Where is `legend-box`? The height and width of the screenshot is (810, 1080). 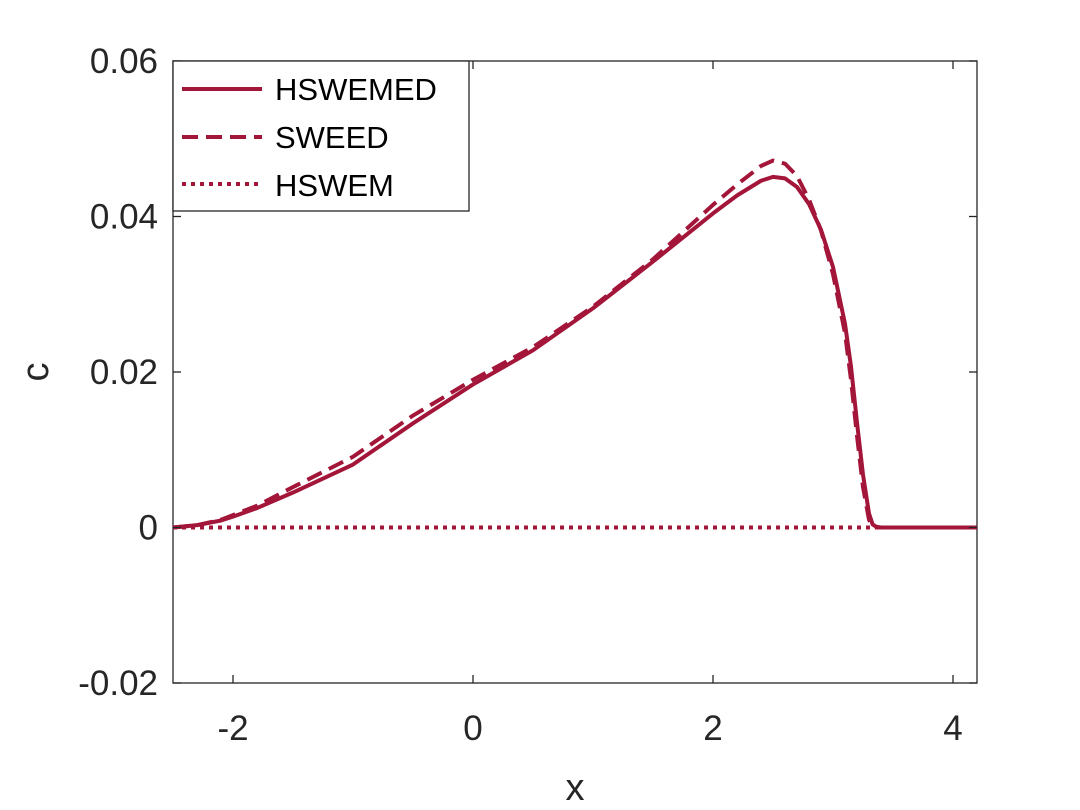
legend-box is located at coordinates (321, 136).